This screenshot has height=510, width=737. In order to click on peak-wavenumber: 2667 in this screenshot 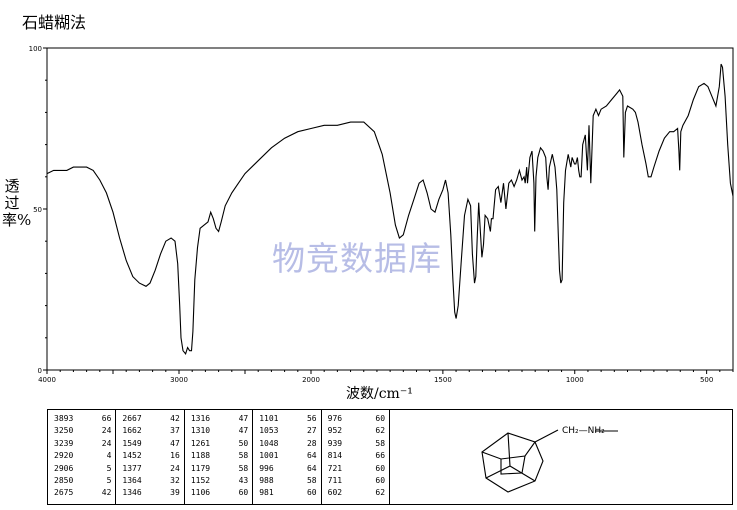, I will do `click(132, 418)`.